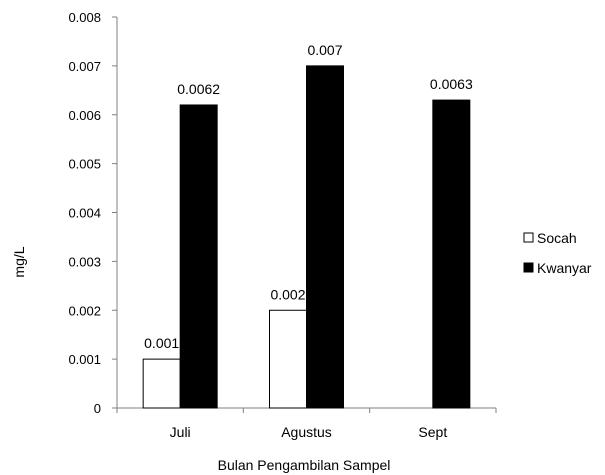 The image size is (605, 475). What do you see at coordinates (84, 310) in the screenshot?
I see `y-tick-label: 0.002` at bounding box center [84, 310].